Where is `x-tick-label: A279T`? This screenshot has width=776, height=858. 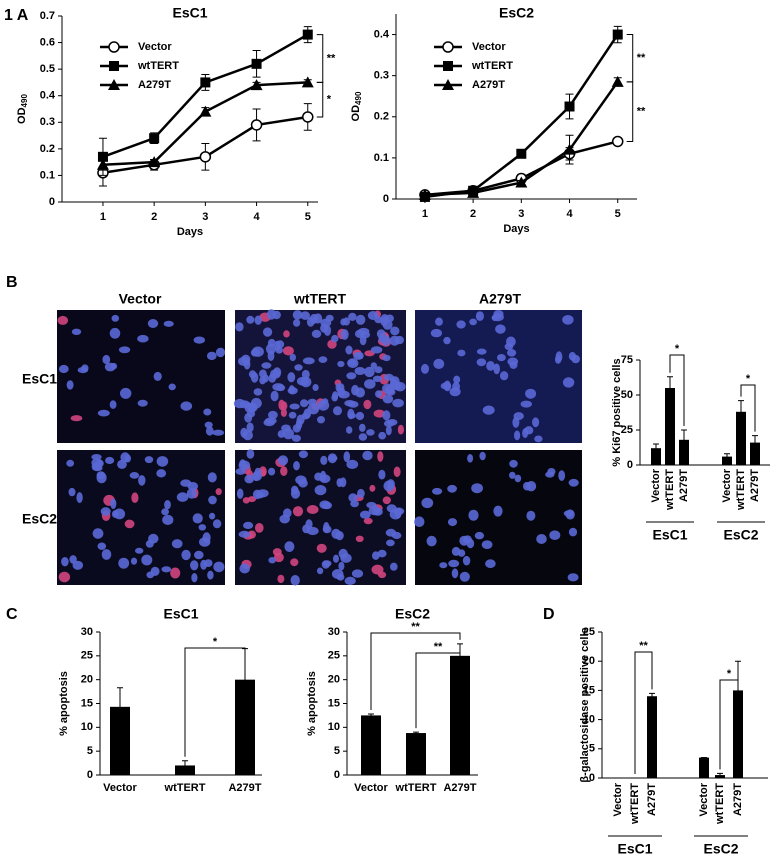
x-tick-label: A279T is located at coordinates (684, 485).